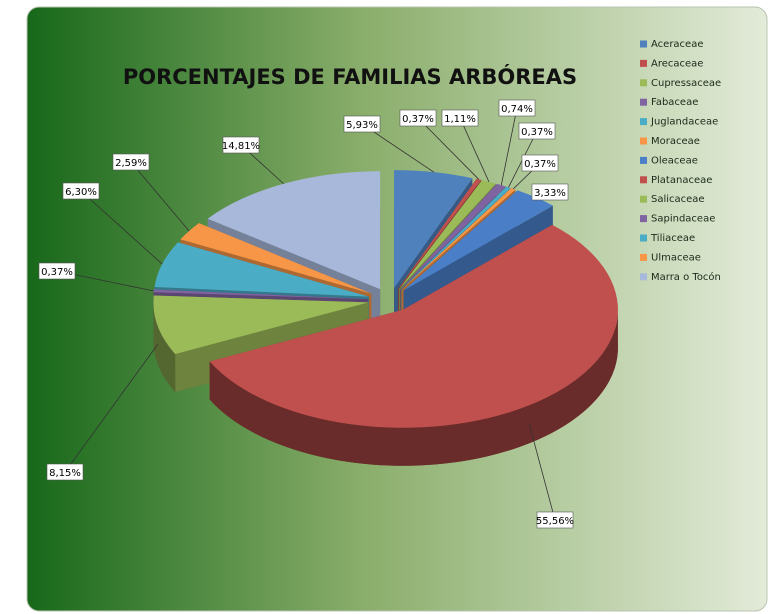 This screenshot has width=771, height=614. I want to click on data-label: 5,93%, so click(362, 125).